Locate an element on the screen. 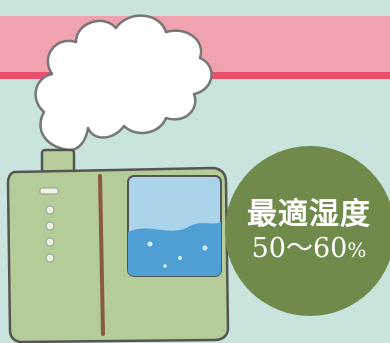 Image resolution: width=390 pixels, height=343 pixels. badge-value-row: 50〜60% is located at coordinates (309, 249).